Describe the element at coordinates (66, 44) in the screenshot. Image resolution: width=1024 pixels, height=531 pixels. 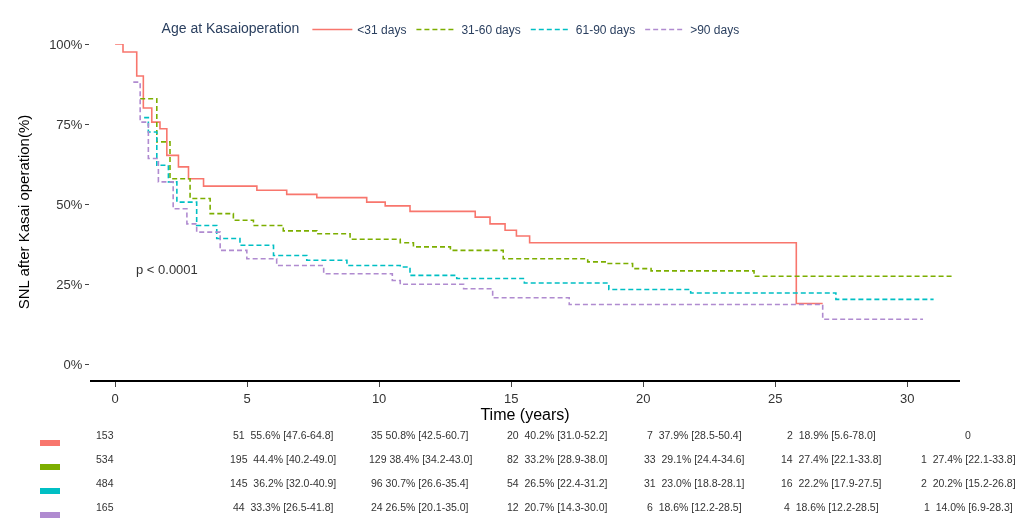
I see `y-tick-label: 100%` at that location.